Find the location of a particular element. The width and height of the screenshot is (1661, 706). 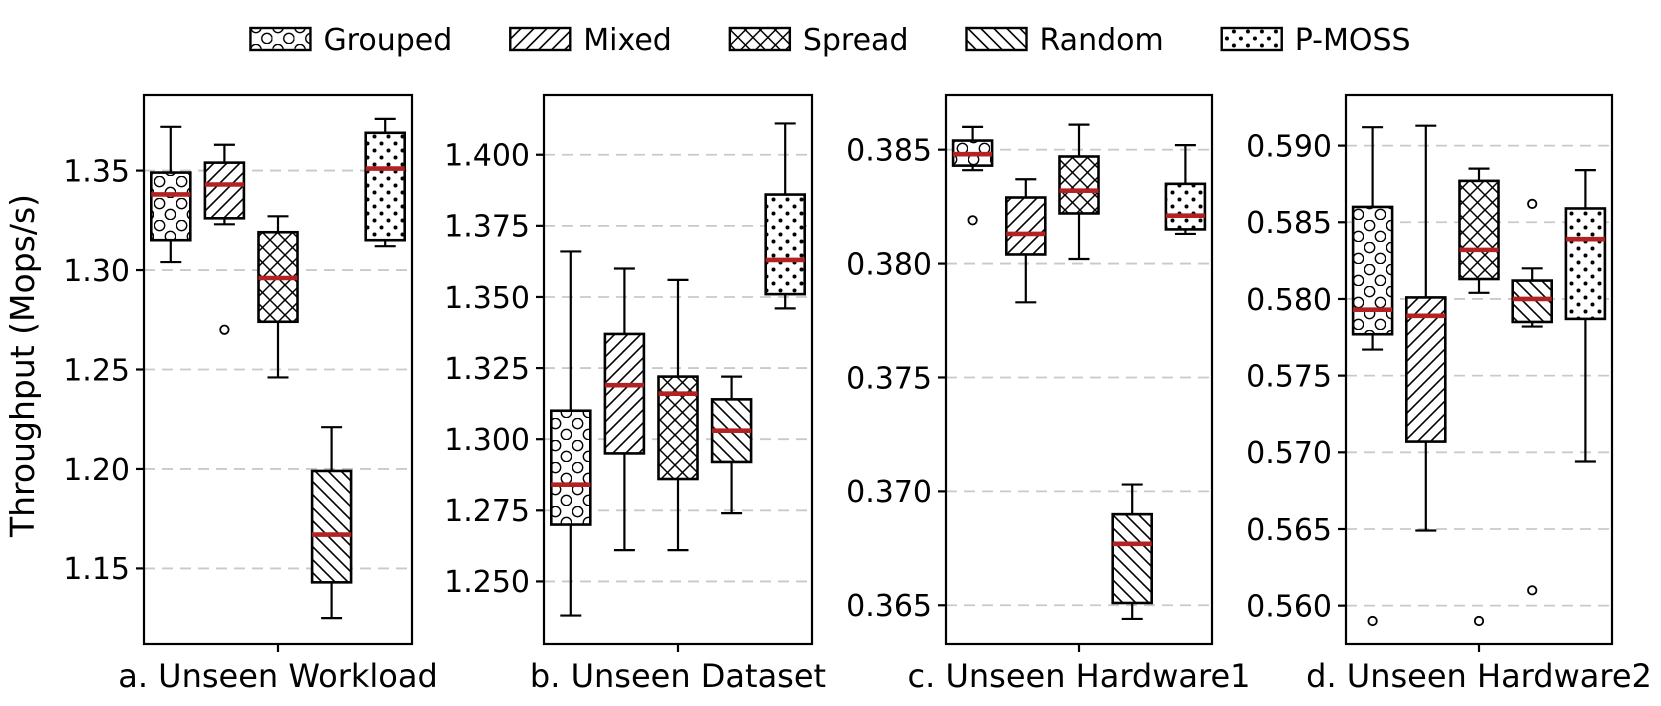

y-tick-label: 1.35 is located at coordinates (96, 171).